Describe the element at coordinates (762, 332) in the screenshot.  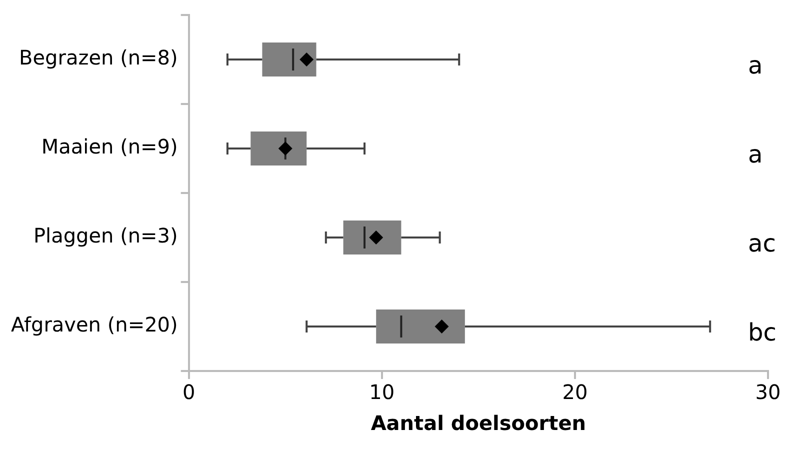
I see `annotation: bc` at that location.